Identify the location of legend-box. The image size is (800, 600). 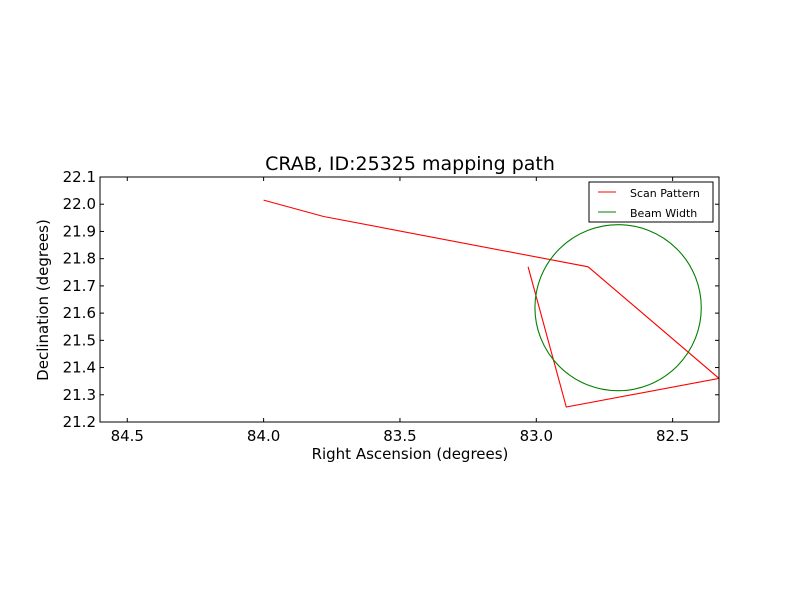
(651, 202).